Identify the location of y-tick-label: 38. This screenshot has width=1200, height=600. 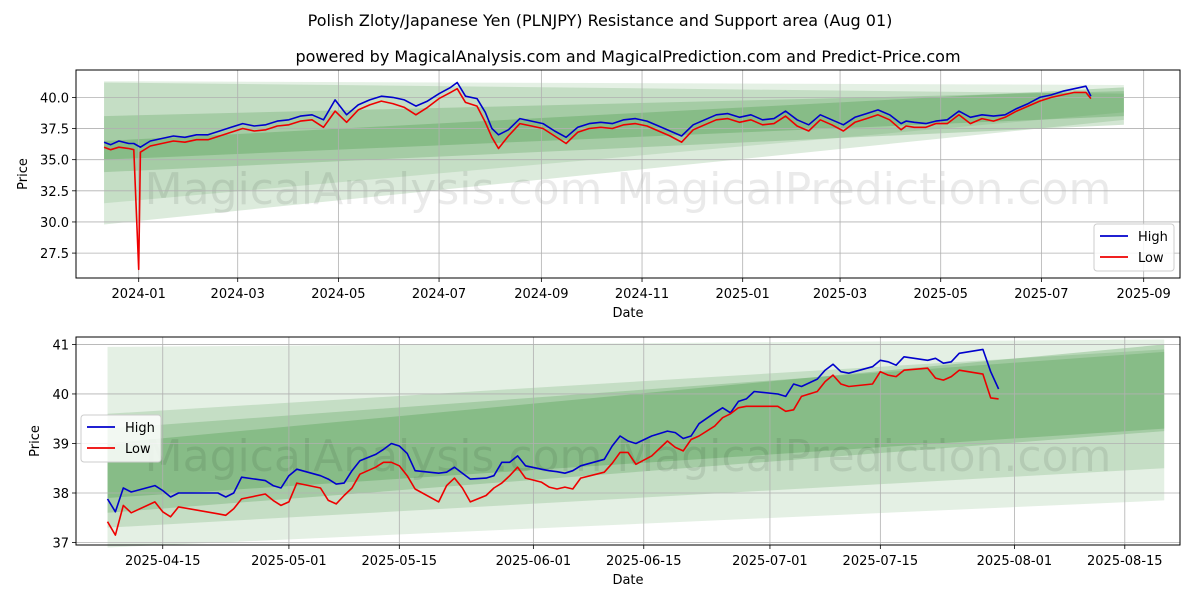
(60, 494).